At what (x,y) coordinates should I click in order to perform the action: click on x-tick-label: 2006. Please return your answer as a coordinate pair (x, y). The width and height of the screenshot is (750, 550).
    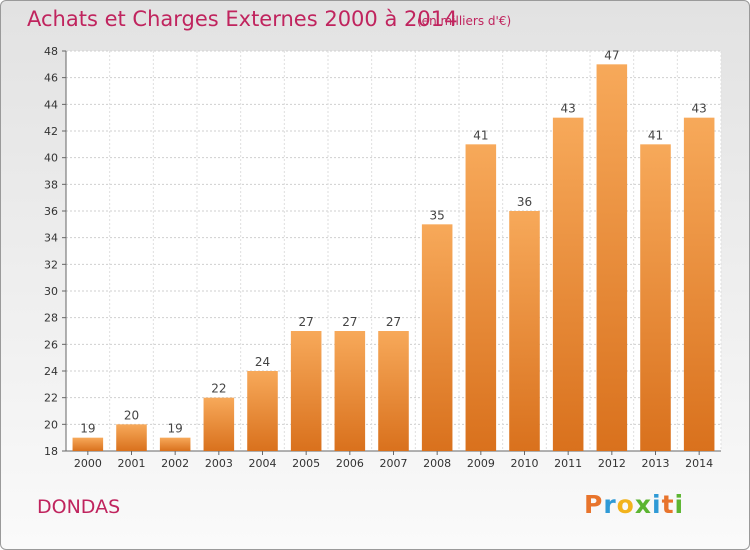
    Looking at the image, I should click on (350, 463).